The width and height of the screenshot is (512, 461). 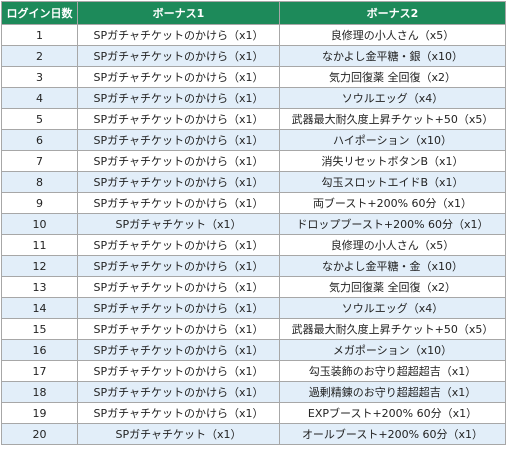 I want to click on table-row: 19 SPガチャチケットのかけら（x1） EXPブースト+200% 60分（x1）, so click(x=253, y=413).